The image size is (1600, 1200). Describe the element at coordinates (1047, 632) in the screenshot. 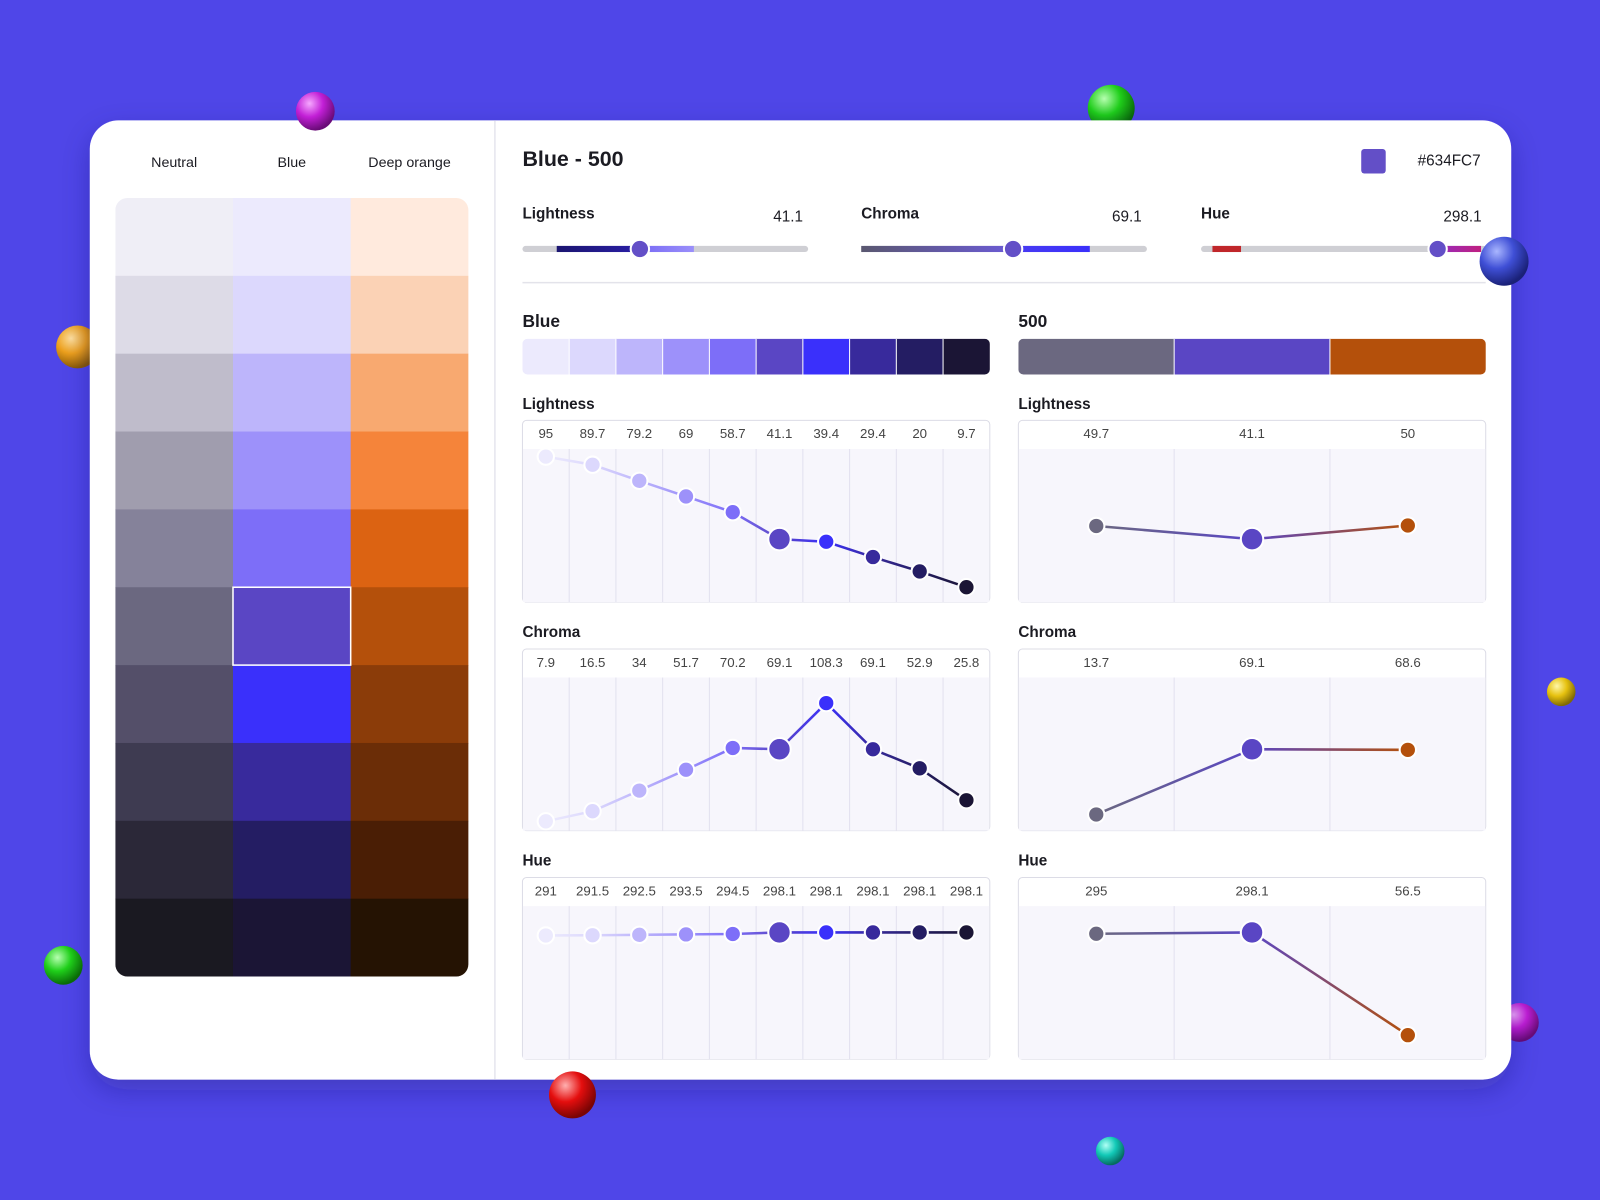

I see `chart-title: Chroma` at that location.